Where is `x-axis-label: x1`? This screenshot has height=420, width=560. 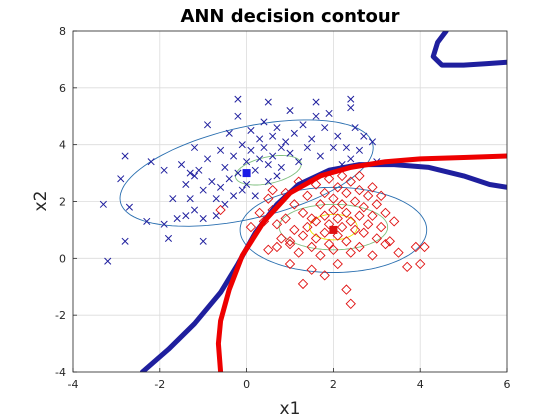
x-axis-label: x1 is located at coordinates (290, 409).